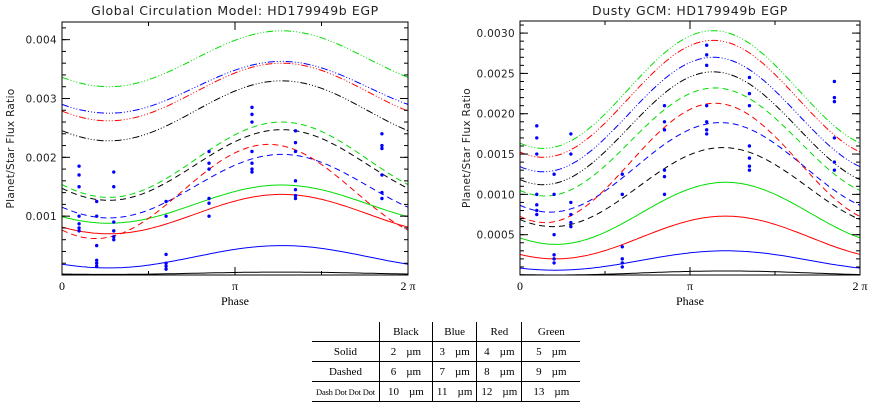 This screenshot has width=875, height=417. What do you see at coordinates (393, 371) in the screenshot?
I see `legend-value: 6` at bounding box center [393, 371].